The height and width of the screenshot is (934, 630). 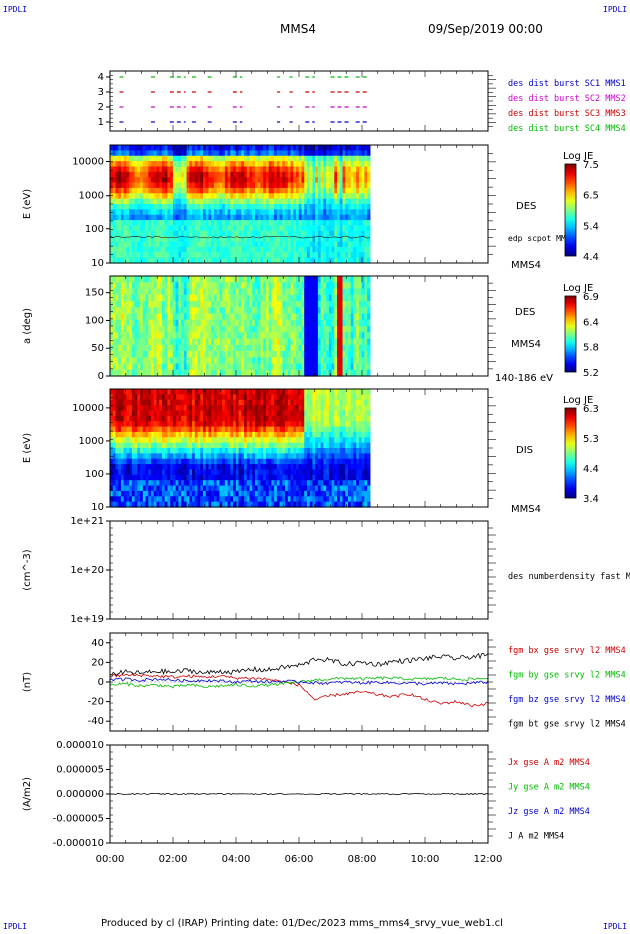 What do you see at coordinates (567, 84) in the screenshot?
I see `panel-burst-legend-0: des dist burst SC1 MMS1` at bounding box center [567, 84].